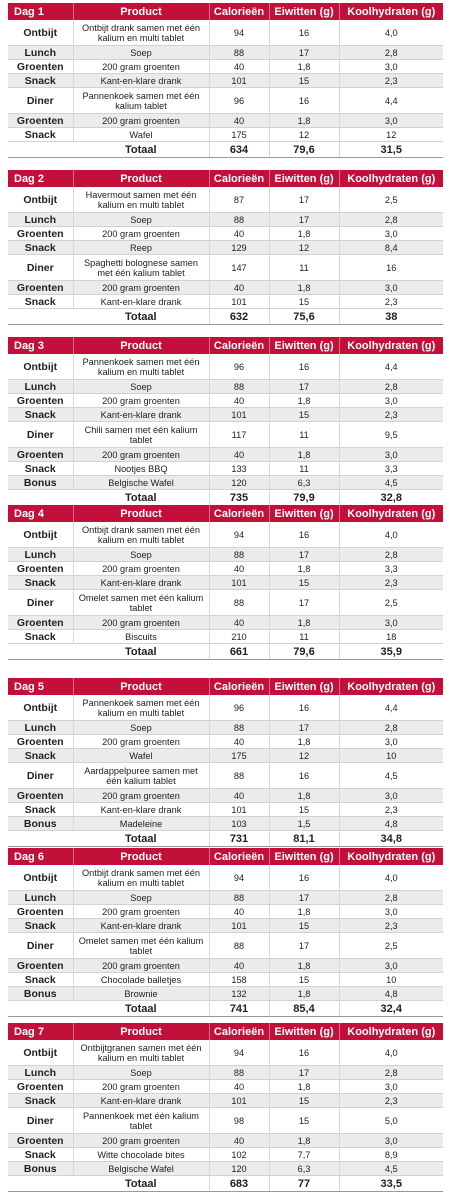 This screenshot has height=1200, width=451. Describe the element at coordinates (391, 878) in the screenshot. I see `carbs-cell: 4,0` at that location.